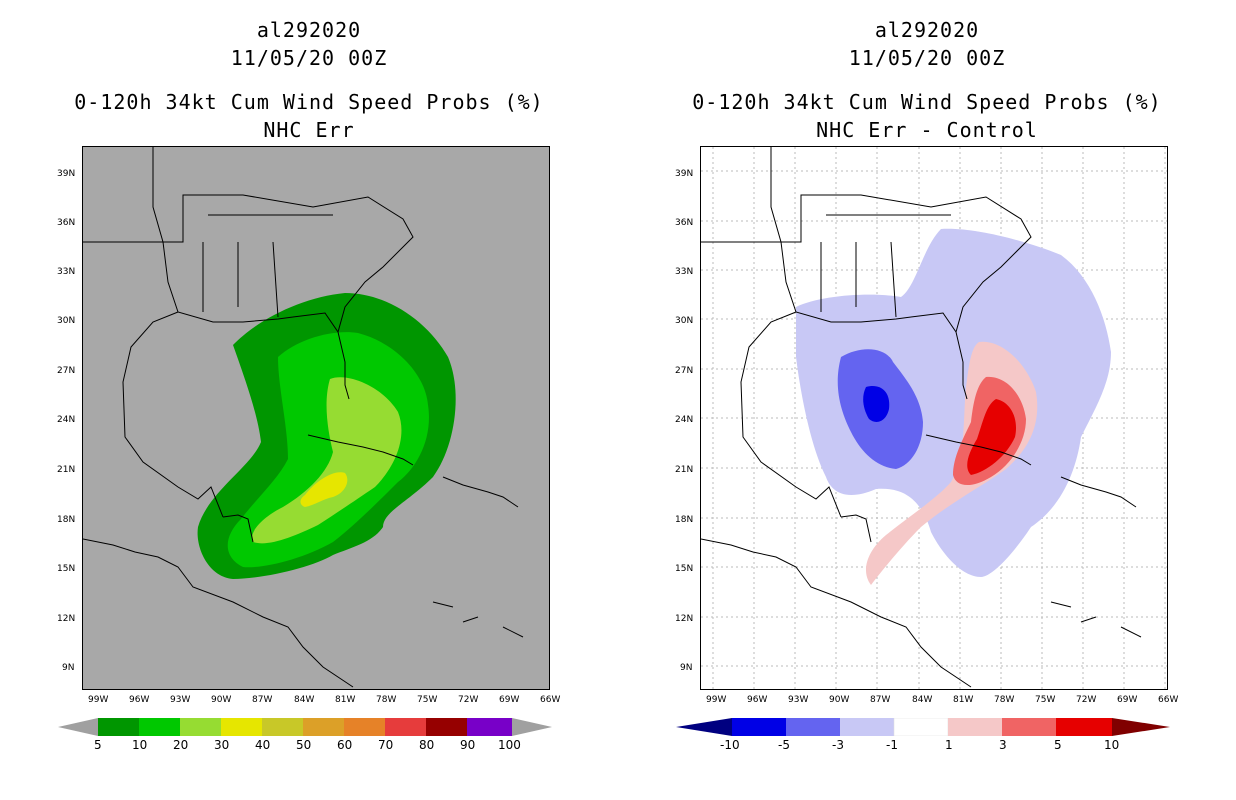  Describe the element at coordinates (181, 745) in the screenshot. I see `colorbar-label: 20` at that location.